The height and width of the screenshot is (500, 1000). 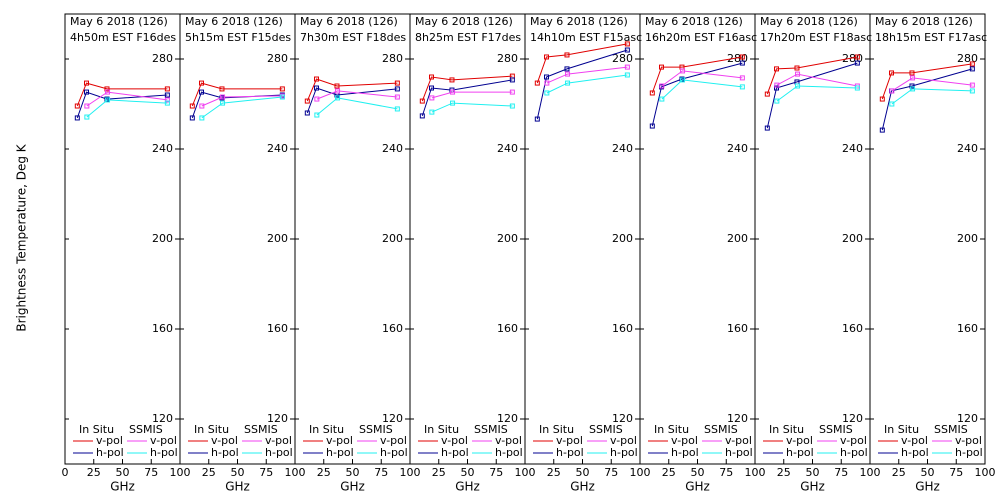 What do you see at coordinates (816, 37) in the screenshot?
I see `panel-subtitle: 17h20m EST F18asc` at bounding box center [816, 37].